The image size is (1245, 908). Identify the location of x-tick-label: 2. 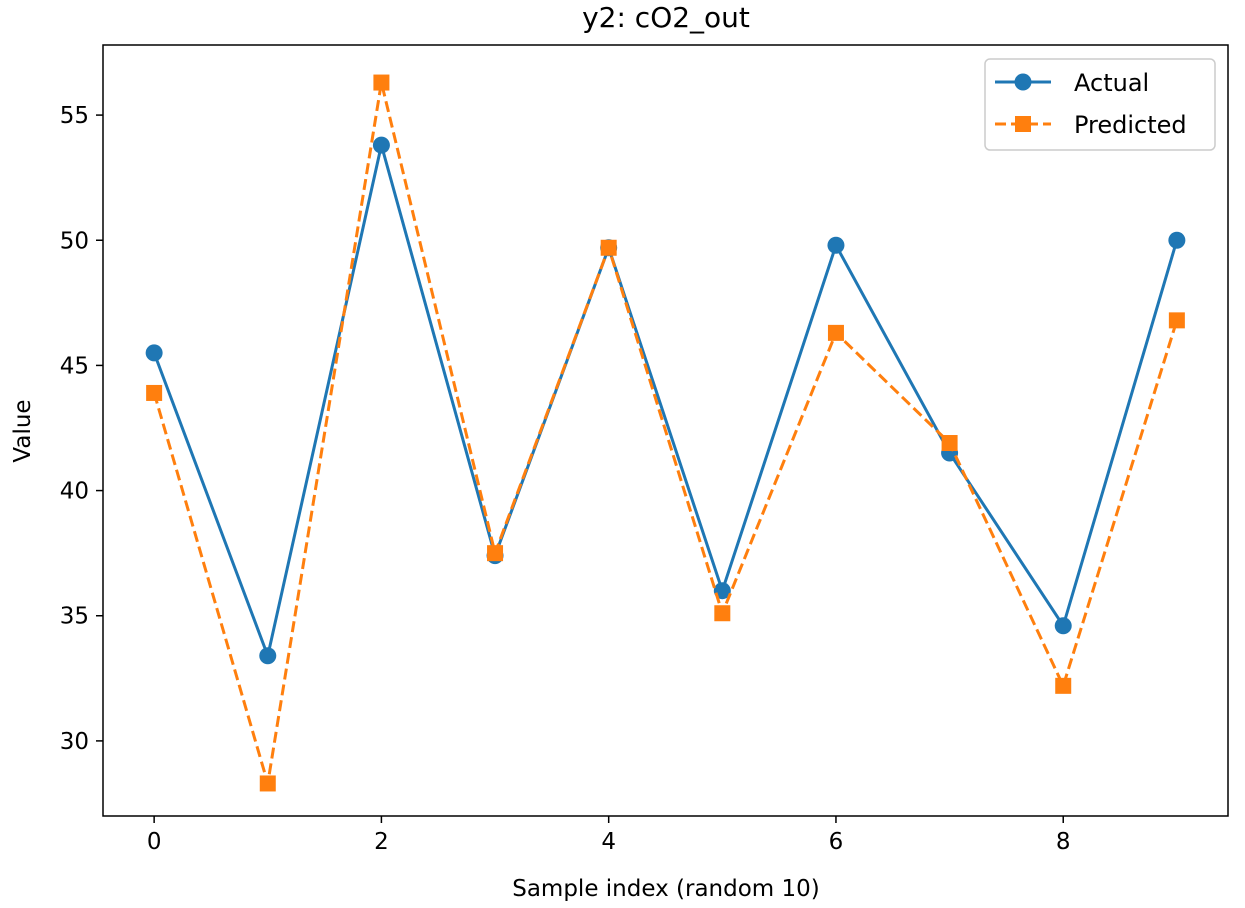
(381, 842).